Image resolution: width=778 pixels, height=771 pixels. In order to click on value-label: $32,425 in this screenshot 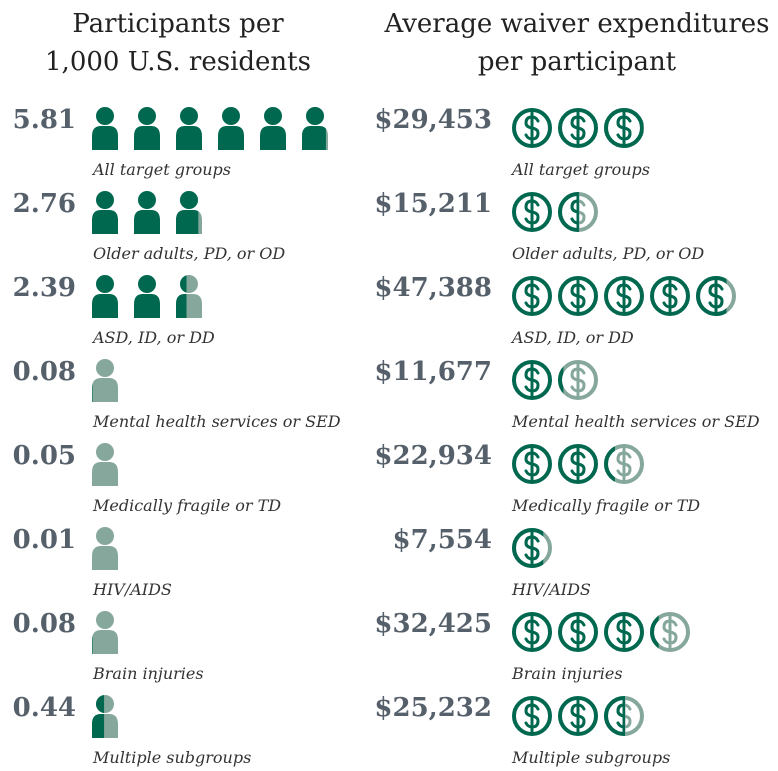, I will do `click(433, 624)`.